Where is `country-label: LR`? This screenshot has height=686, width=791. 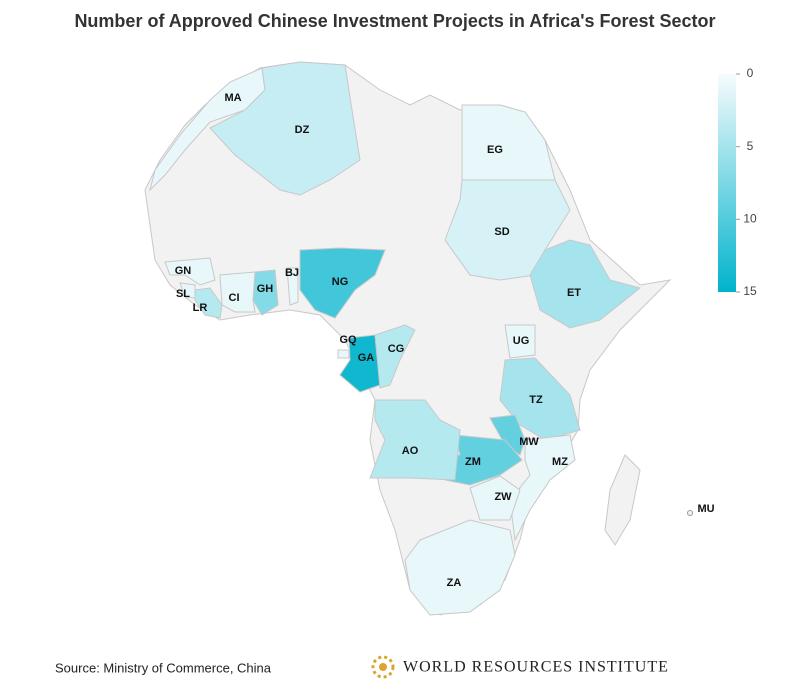
country-label: LR is located at coordinates (200, 308).